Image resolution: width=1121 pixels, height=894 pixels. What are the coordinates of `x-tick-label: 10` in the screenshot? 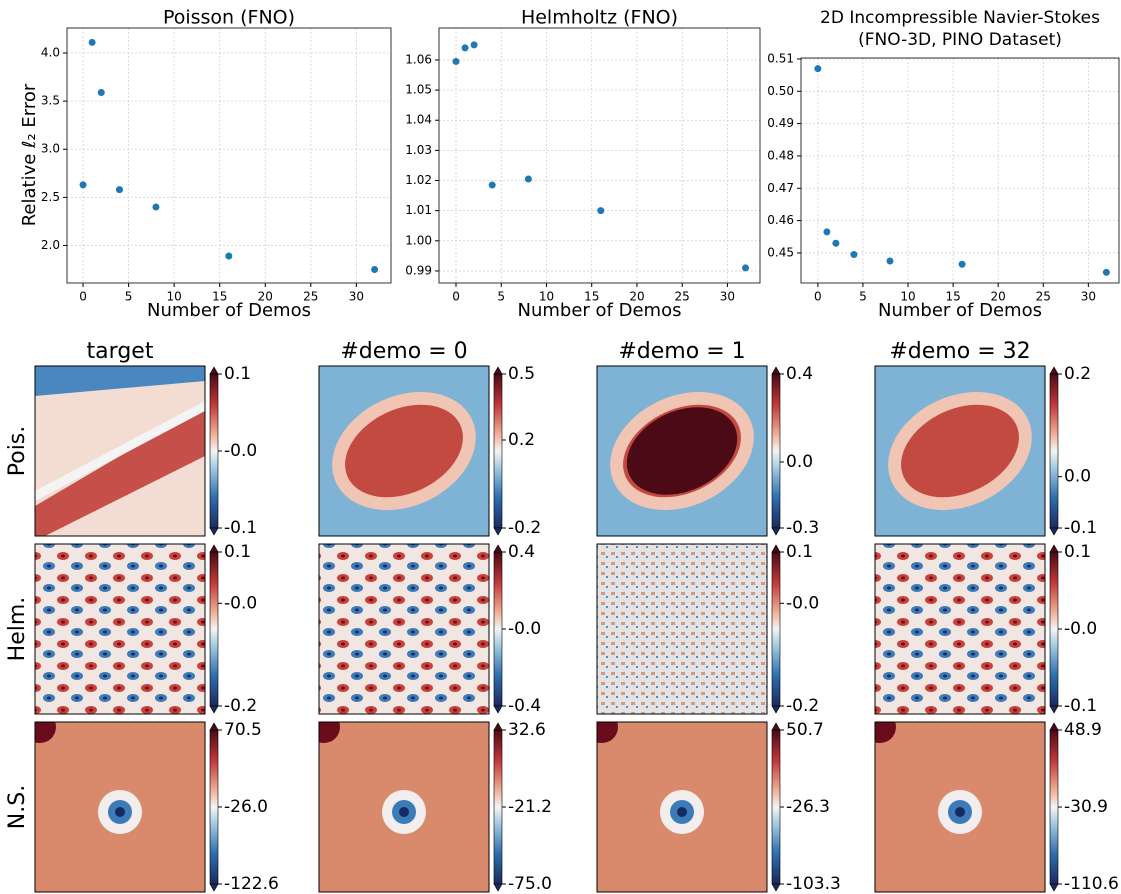 It's located at (174, 297).